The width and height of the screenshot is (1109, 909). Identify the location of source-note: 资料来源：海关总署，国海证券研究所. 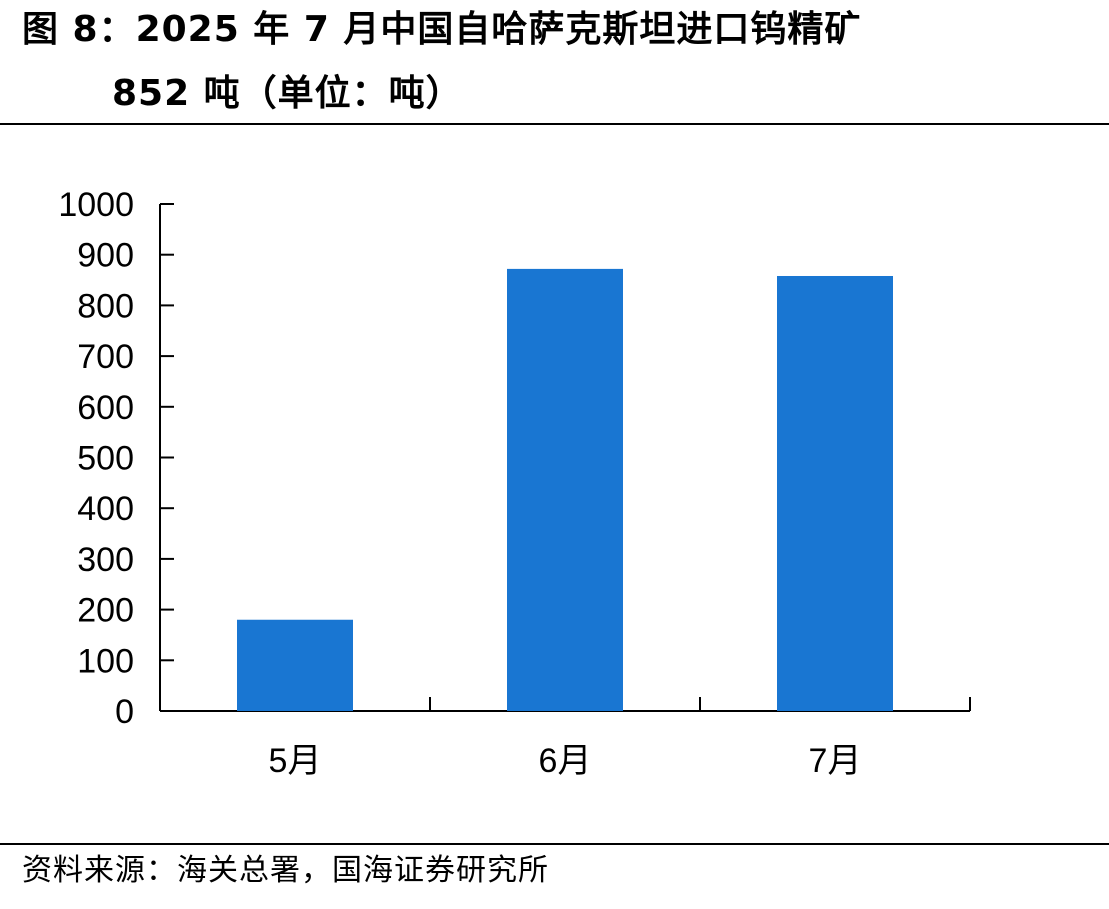
(285, 870).